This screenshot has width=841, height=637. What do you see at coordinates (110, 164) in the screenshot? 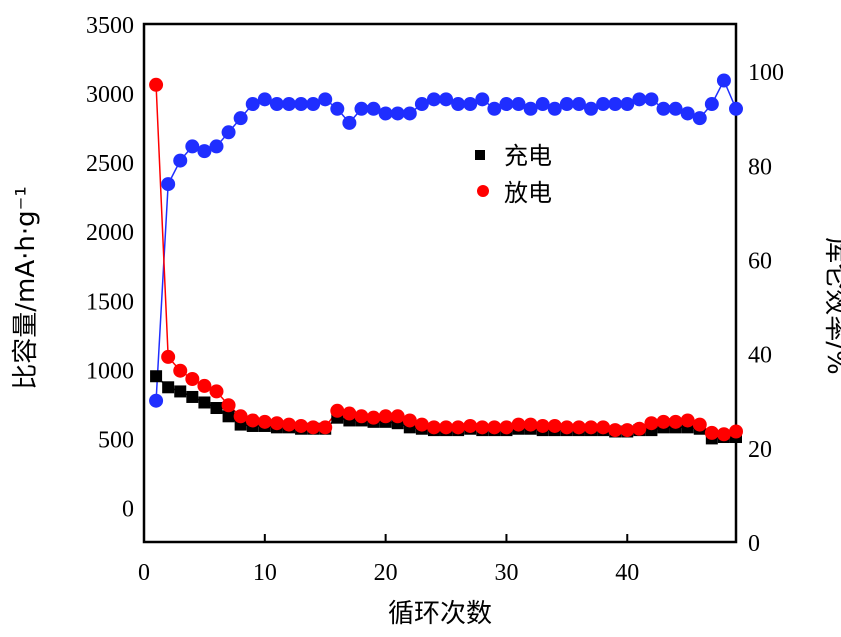
I see `y-left-tick-label: 2500` at bounding box center [110, 164].